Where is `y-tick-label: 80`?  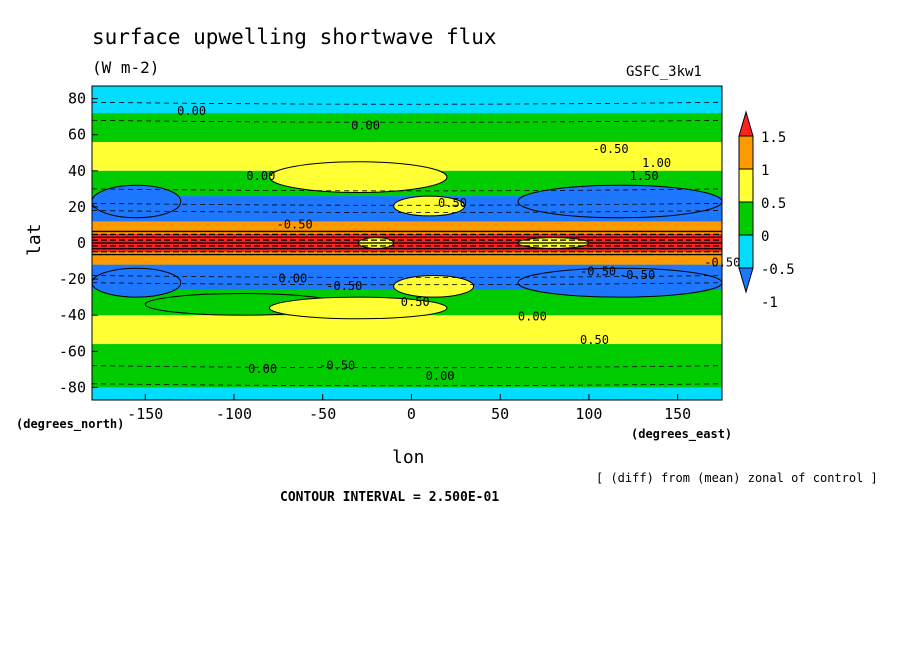
y-tick-label: 80 is located at coordinates (77, 99).